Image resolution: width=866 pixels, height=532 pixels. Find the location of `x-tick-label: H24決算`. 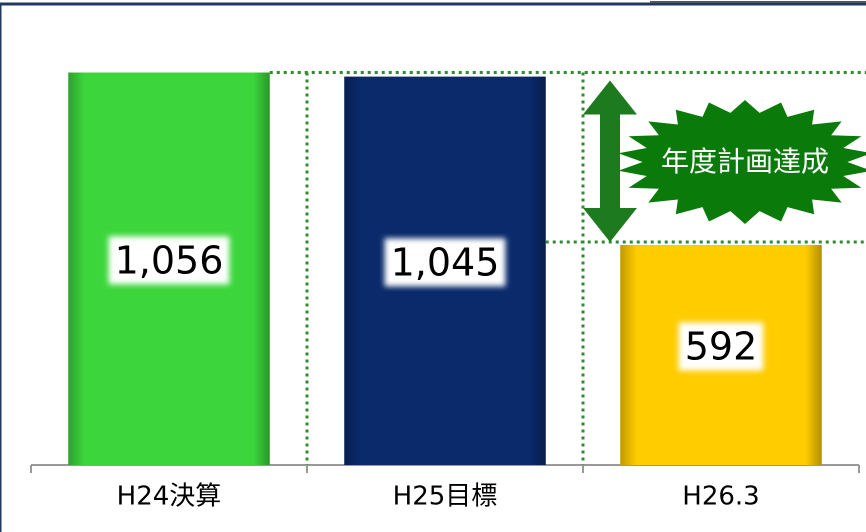

x-tick-label: H24決算 is located at coordinates (169, 497).